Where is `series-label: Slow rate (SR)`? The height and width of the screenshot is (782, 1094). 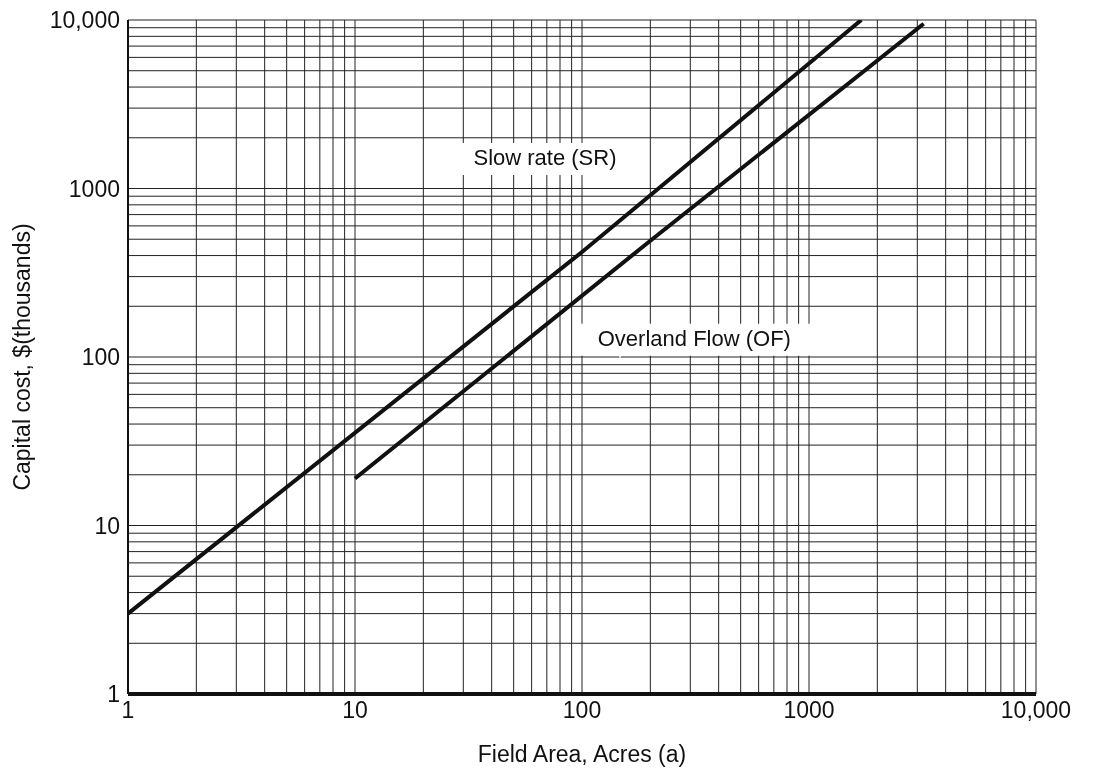 series-label: Slow rate (SR) is located at coordinates (545, 157).